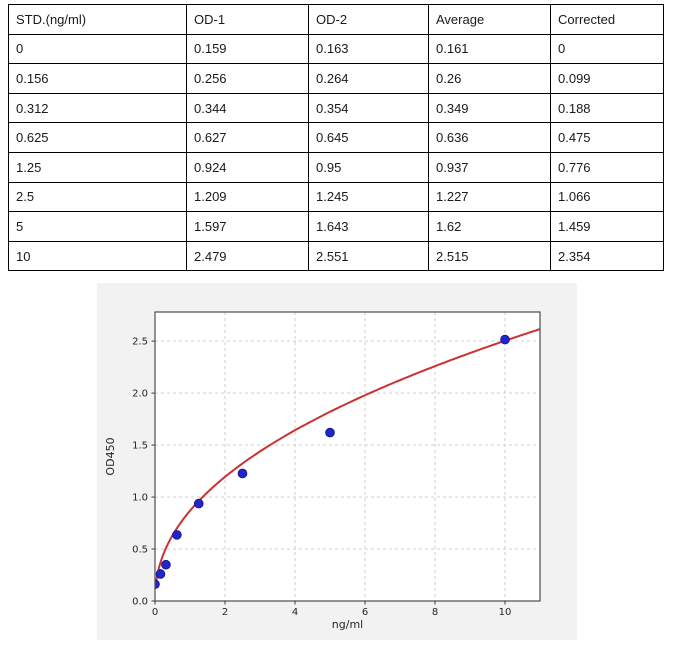  I want to click on table-row: 0.312 0.344 0.354 0.349 0.188, so click(336, 108).